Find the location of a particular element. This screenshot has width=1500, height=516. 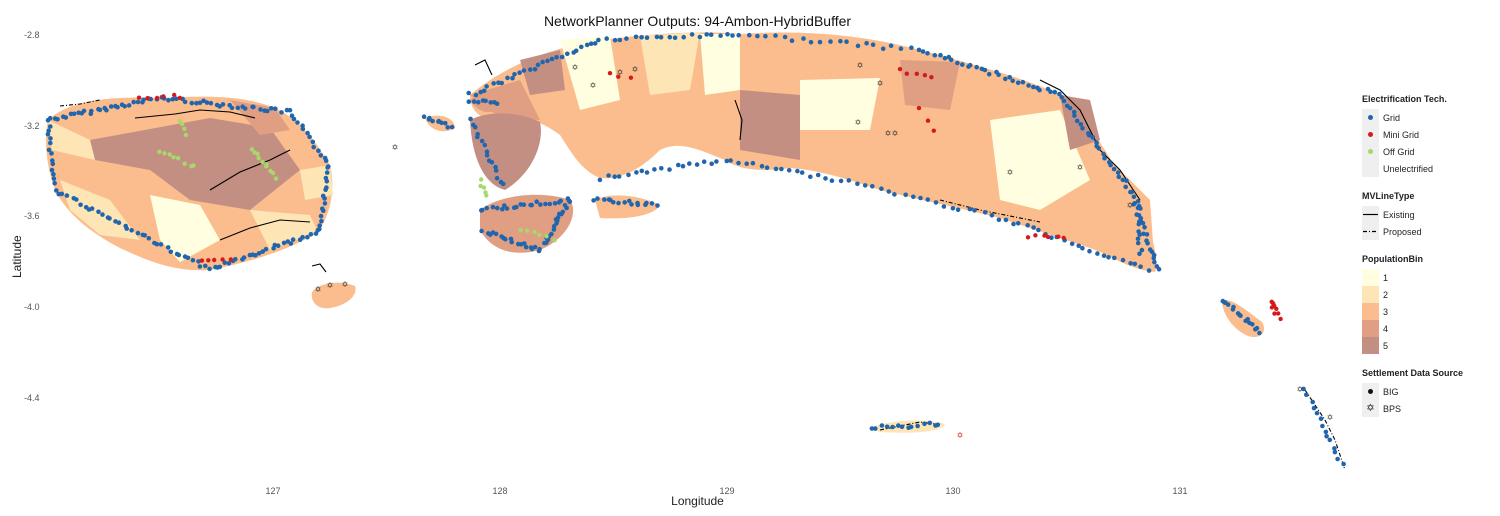

island-buru is located at coordinates (189, 183).